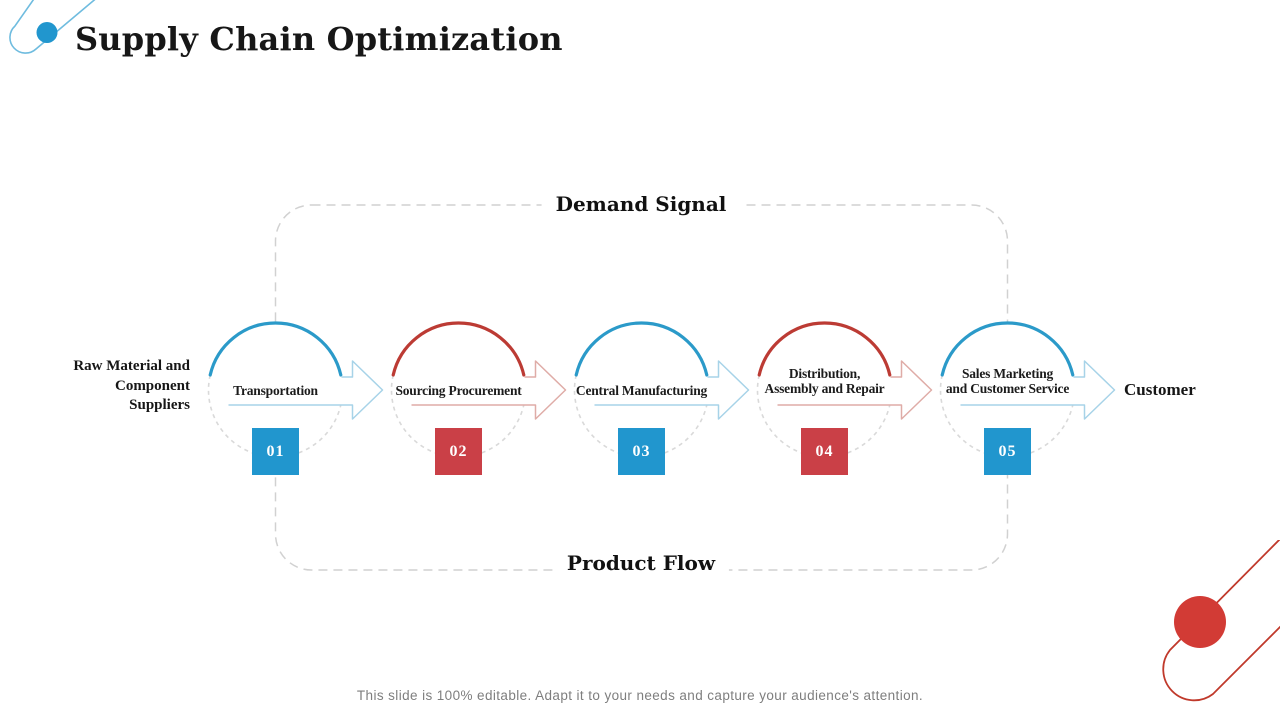  Describe the element at coordinates (824, 373) in the screenshot. I see `stage-label-line: Distribution,` at that location.